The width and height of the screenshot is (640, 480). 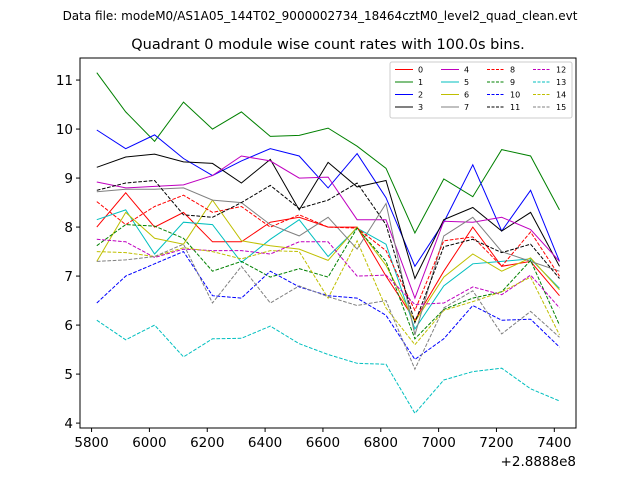 I want to click on legend-label-0: 0, so click(x=420, y=70).